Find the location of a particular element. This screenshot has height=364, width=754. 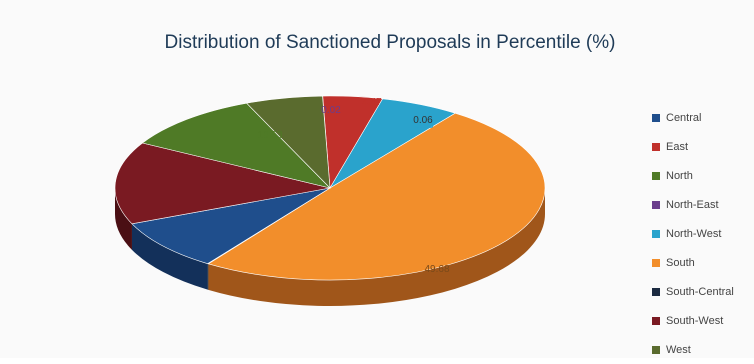

data-label-north-east: 0.02 is located at coordinates (331, 110).